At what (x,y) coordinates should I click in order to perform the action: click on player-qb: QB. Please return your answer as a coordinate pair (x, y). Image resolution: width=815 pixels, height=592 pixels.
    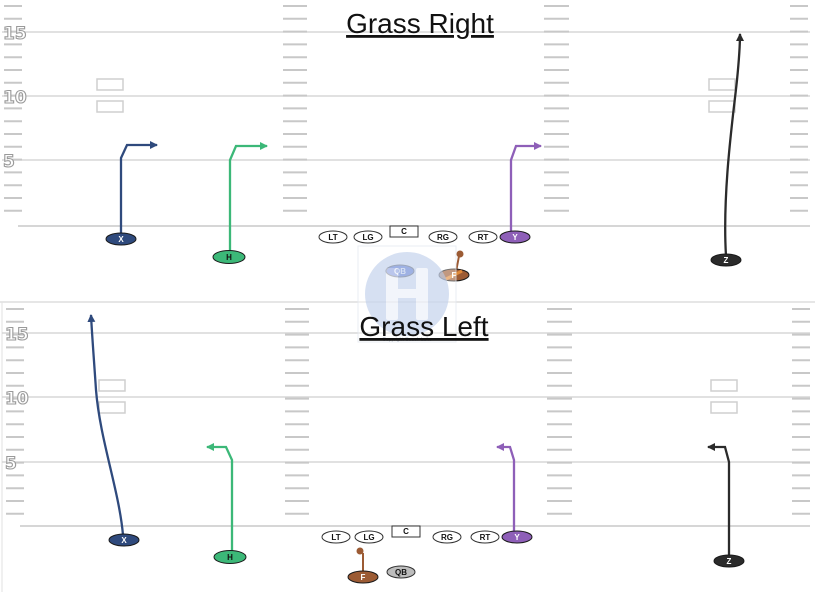
    Looking at the image, I should click on (401, 572).